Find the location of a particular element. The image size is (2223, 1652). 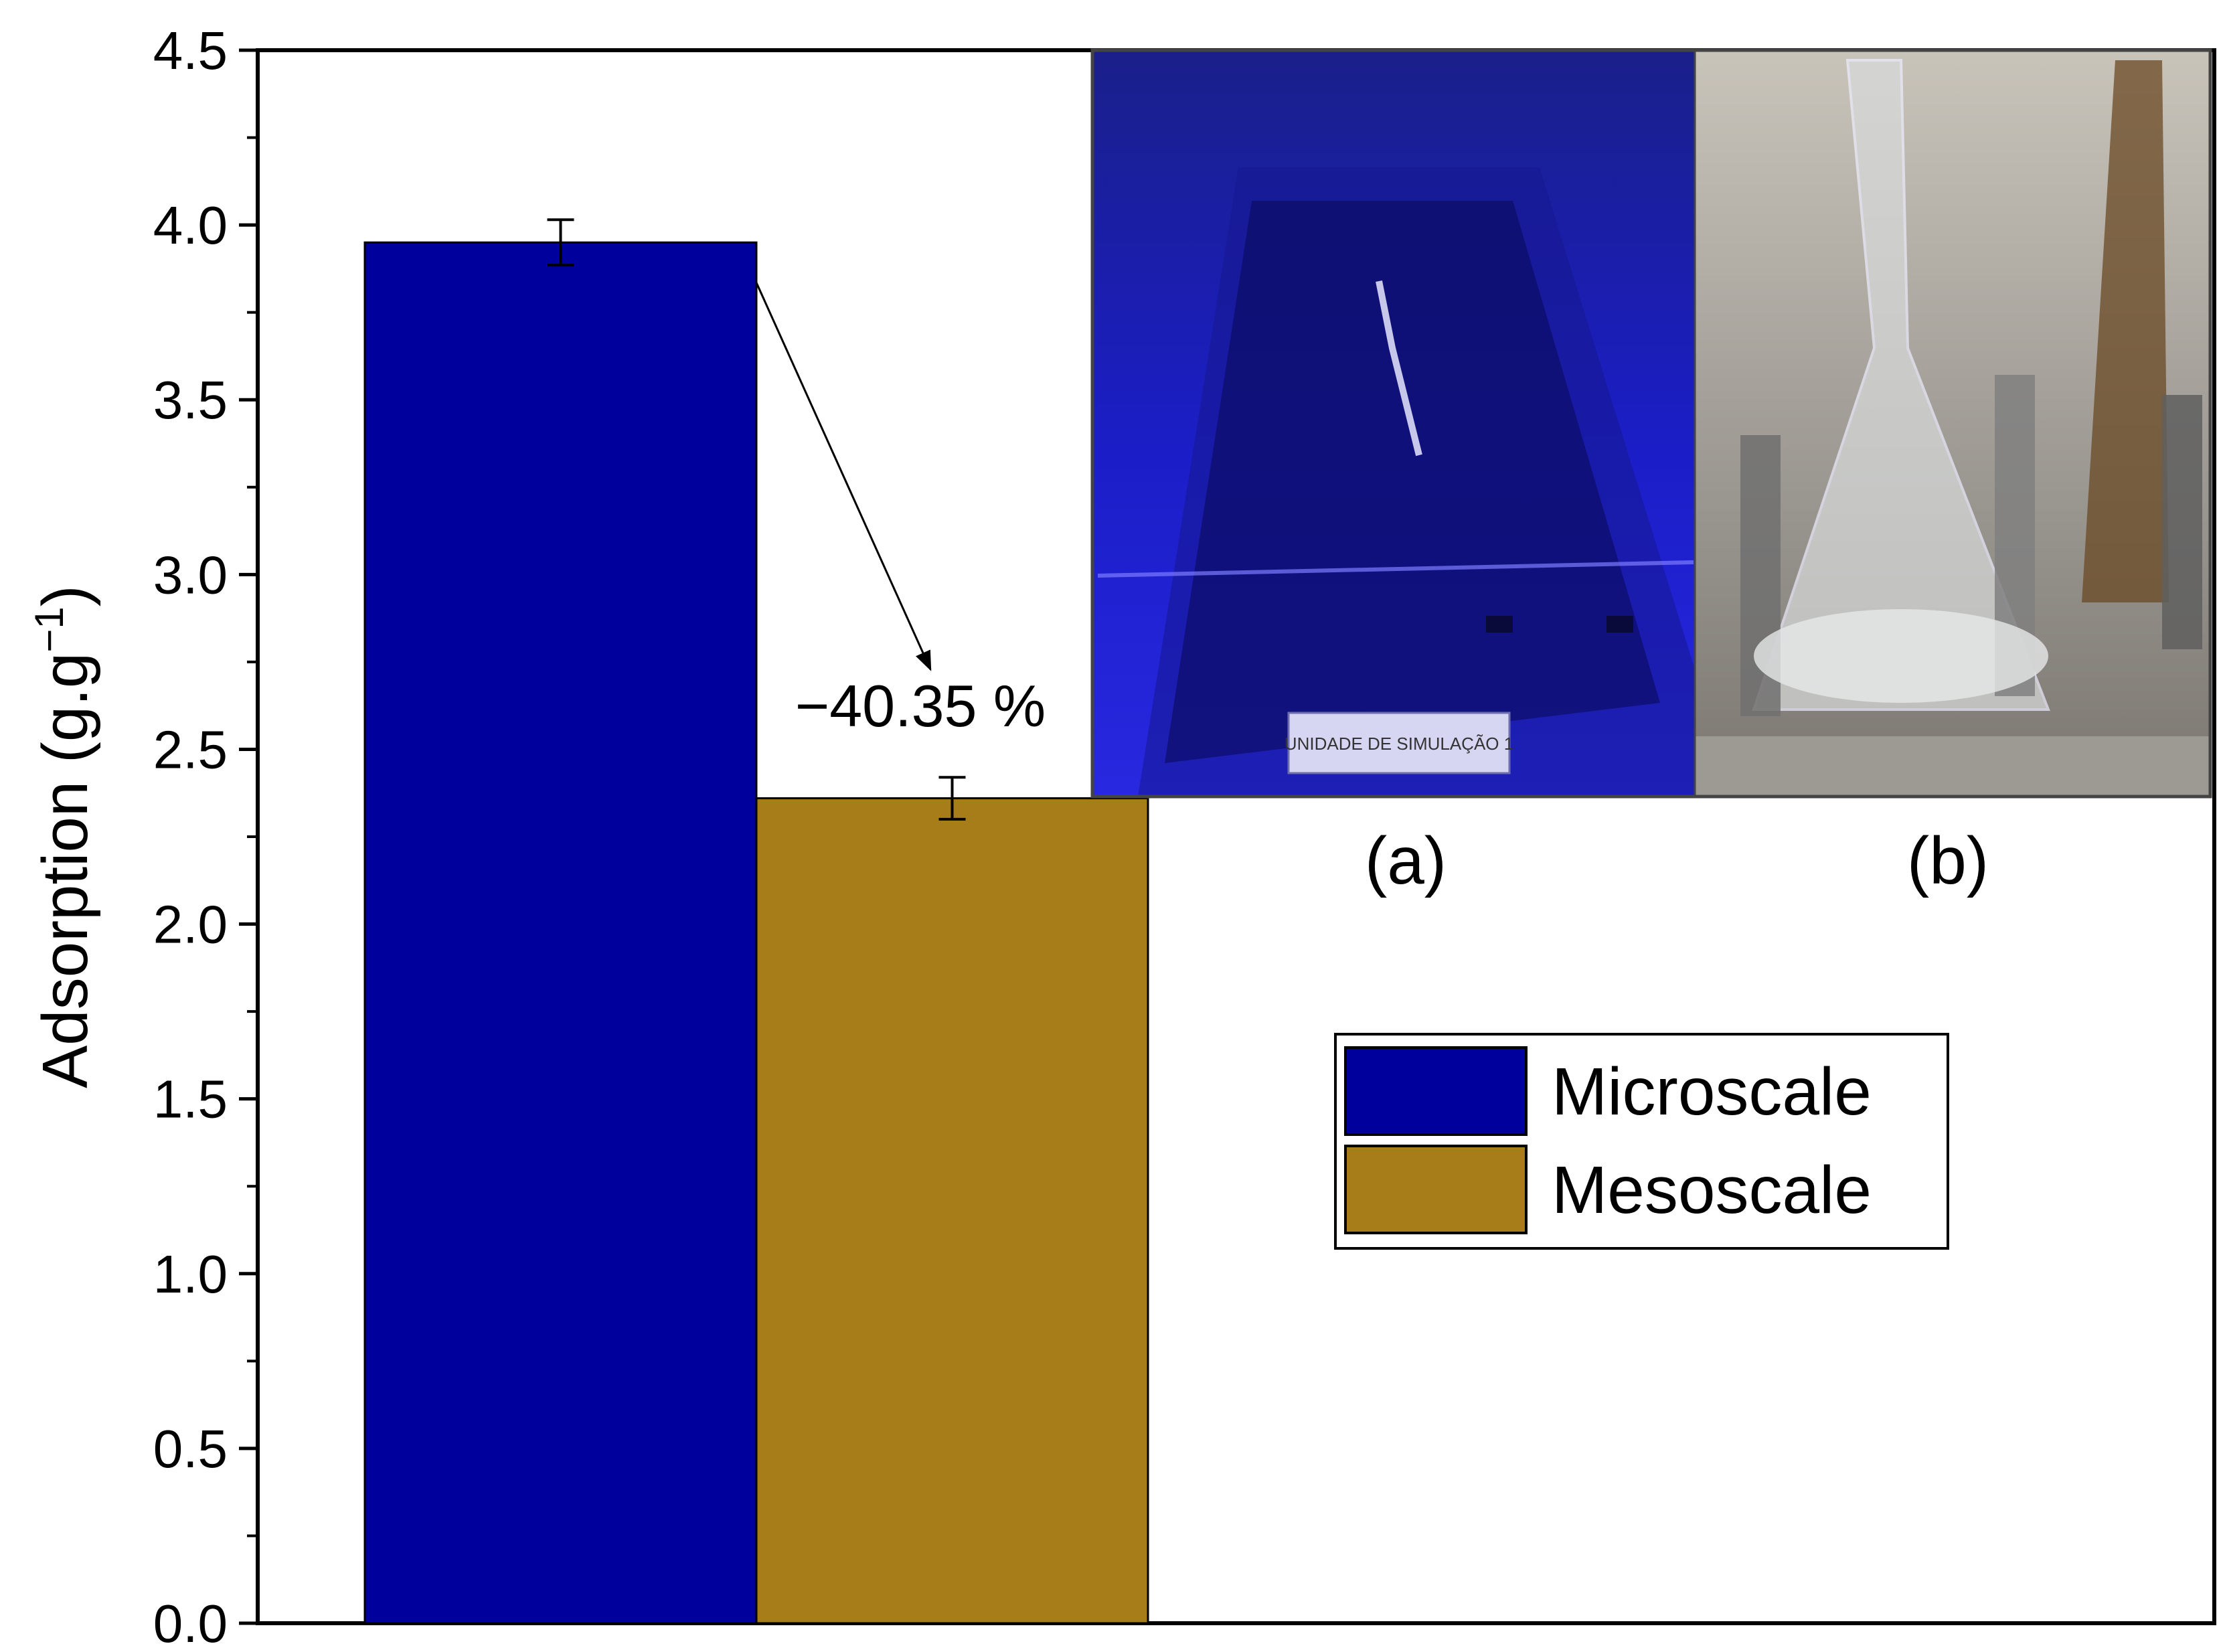

error-bar-microscale is located at coordinates (560, 243).